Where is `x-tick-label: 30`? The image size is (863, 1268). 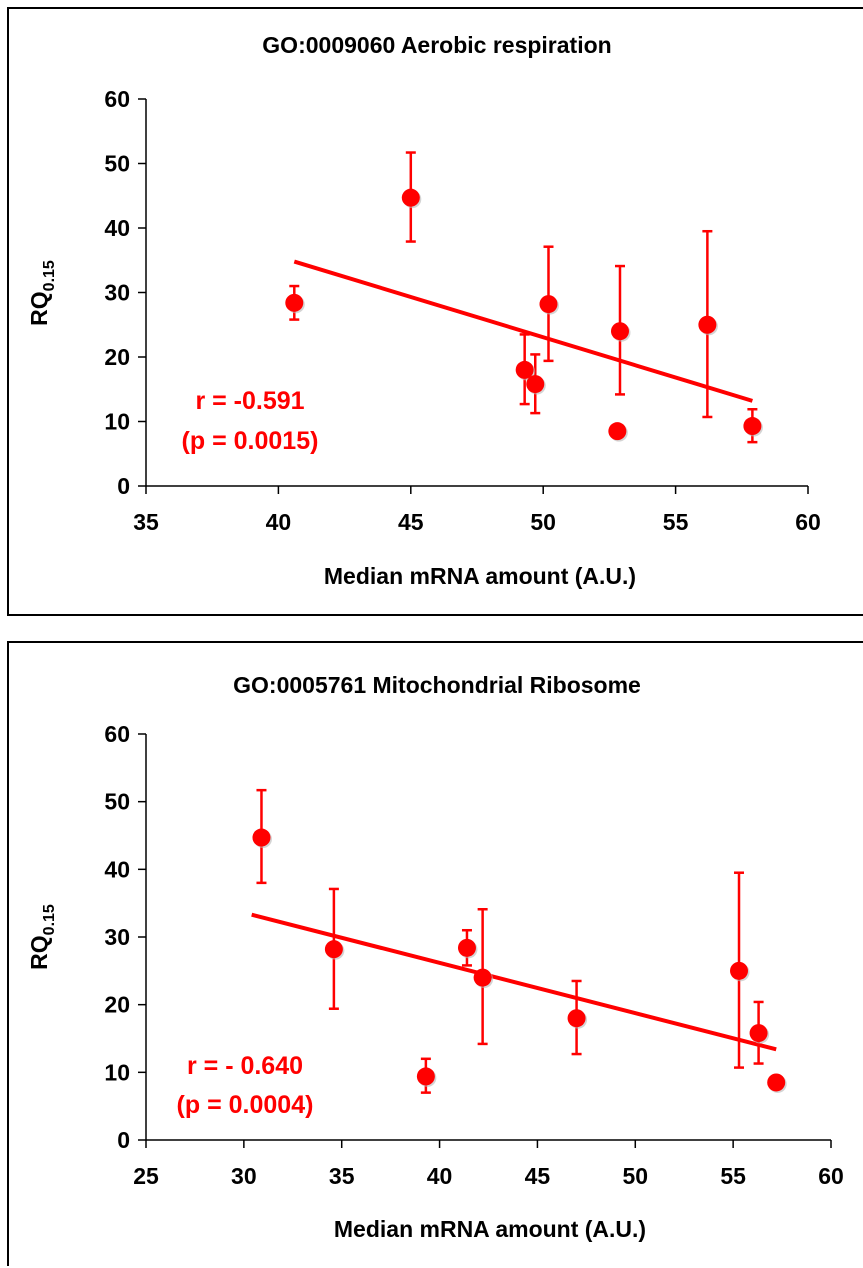 x-tick-label: 30 is located at coordinates (244, 1176).